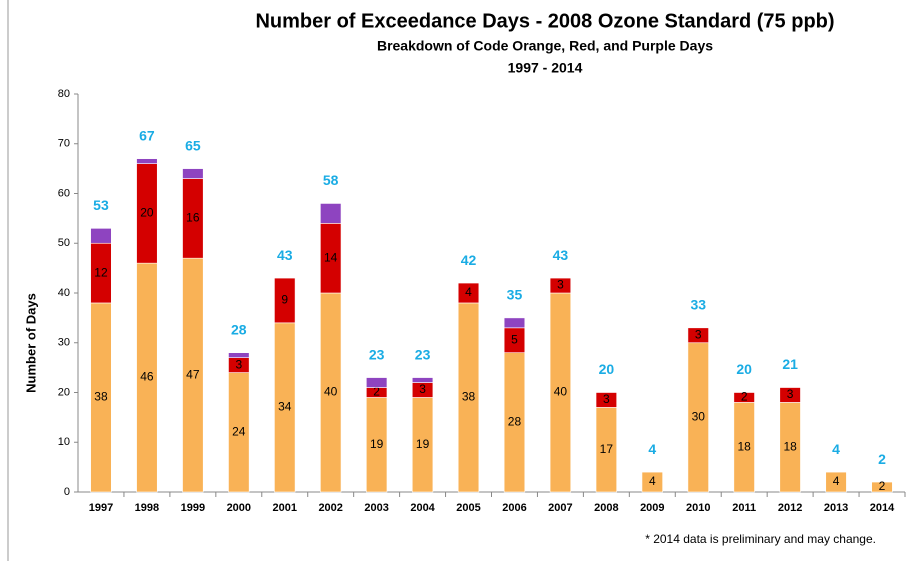 Image resolution: width=914 pixels, height=561 pixels. What do you see at coordinates (545, 68) in the screenshot?
I see `chart-subtitle: 1997 - 2014` at bounding box center [545, 68].